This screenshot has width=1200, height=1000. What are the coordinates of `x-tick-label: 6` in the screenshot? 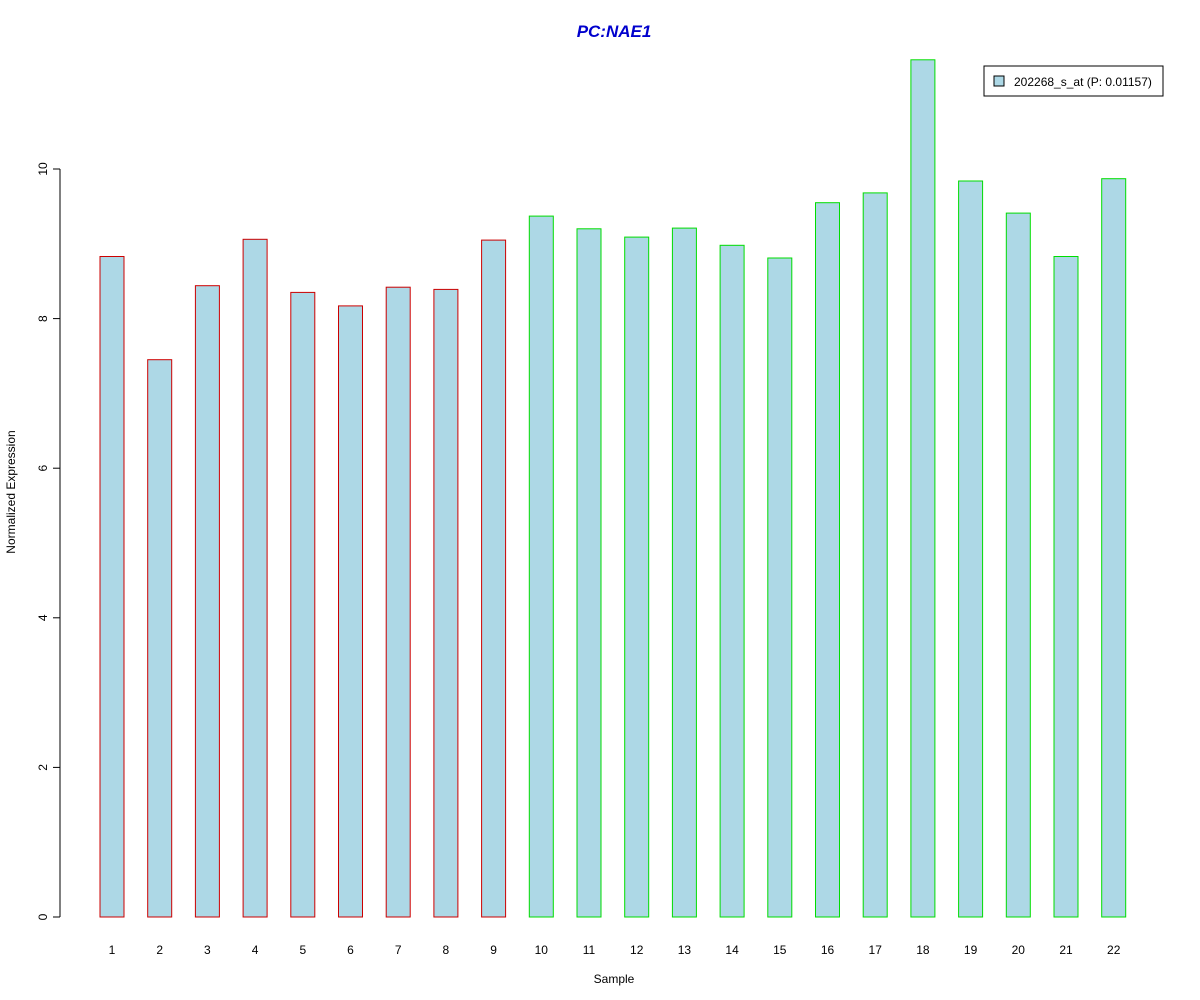 It's located at (350, 950).